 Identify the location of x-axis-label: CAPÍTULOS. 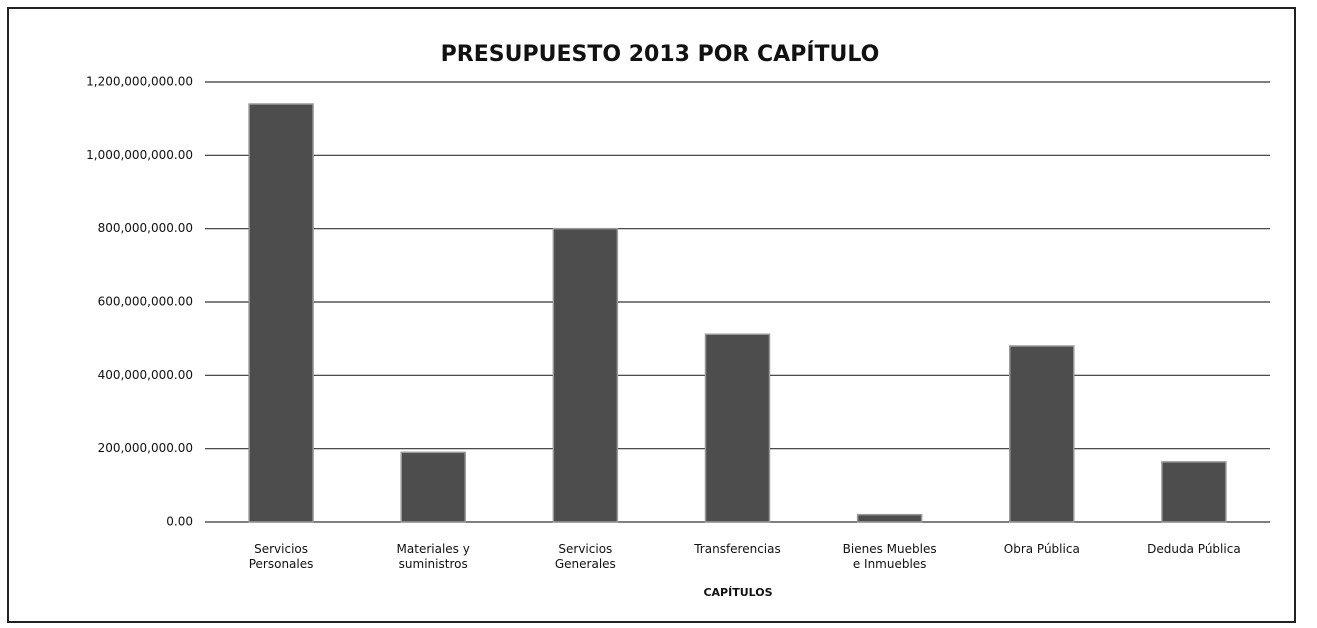
(737, 592).